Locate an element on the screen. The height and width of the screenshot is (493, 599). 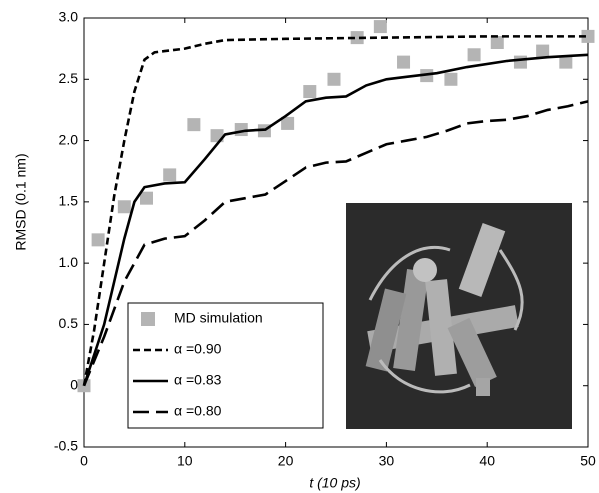
x-tick-label: 30 is located at coordinates (387, 461).